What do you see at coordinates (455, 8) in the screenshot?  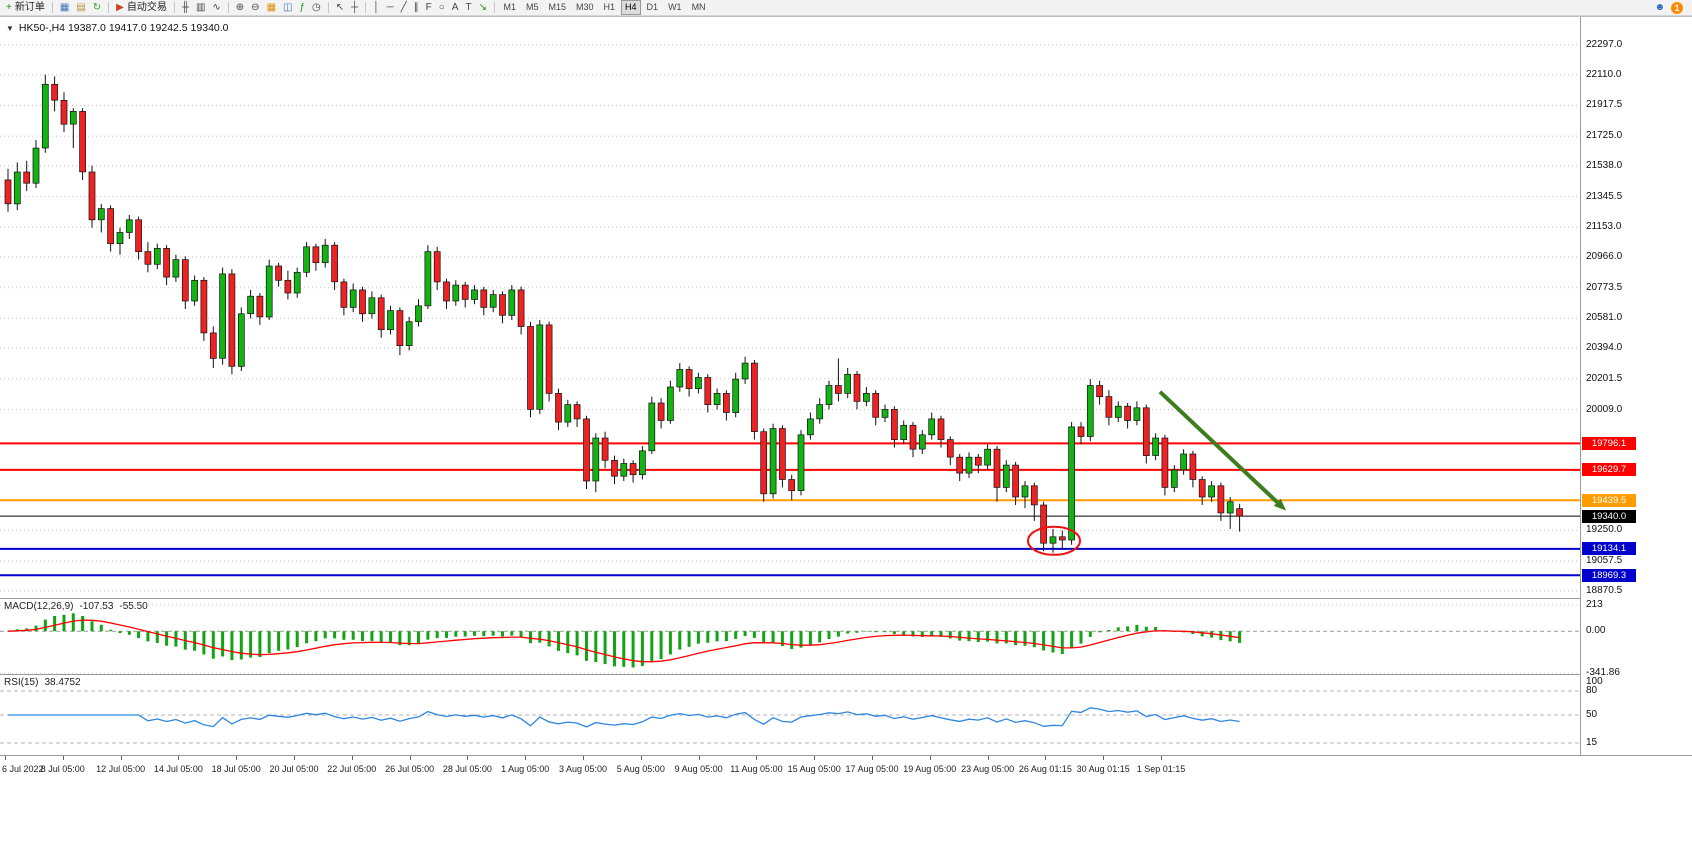 I see `text-icon: A` at bounding box center [455, 8].